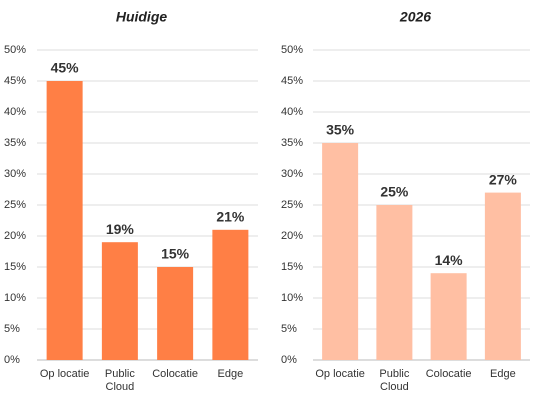 This screenshot has height=401, width=534. I want to click on value-label: 21%, so click(230, 217).